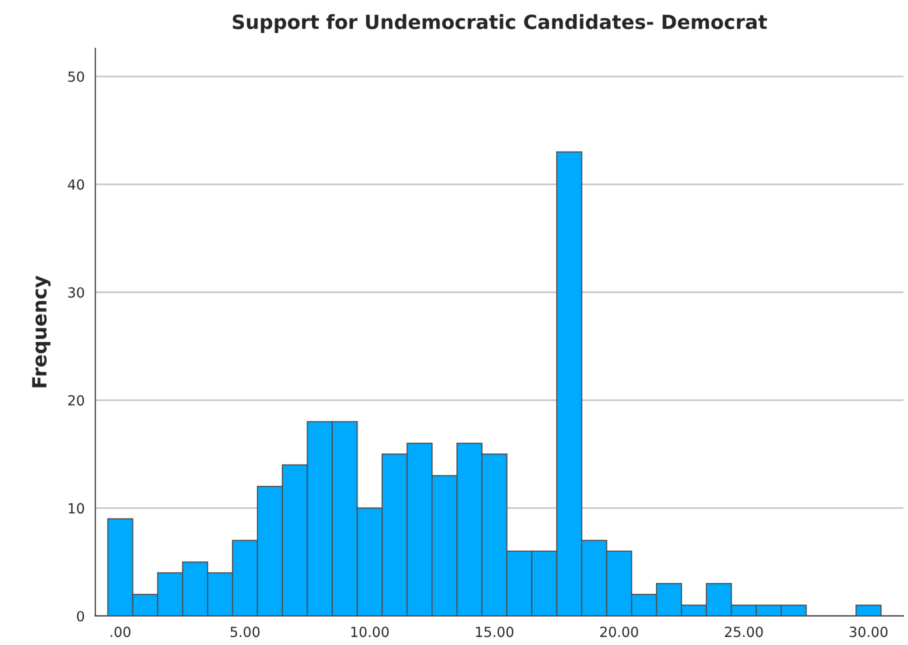 Image resolution: width=908 pixels, height=645 pixels. I want to click on y-tick-label: 20, so click(76, 400).